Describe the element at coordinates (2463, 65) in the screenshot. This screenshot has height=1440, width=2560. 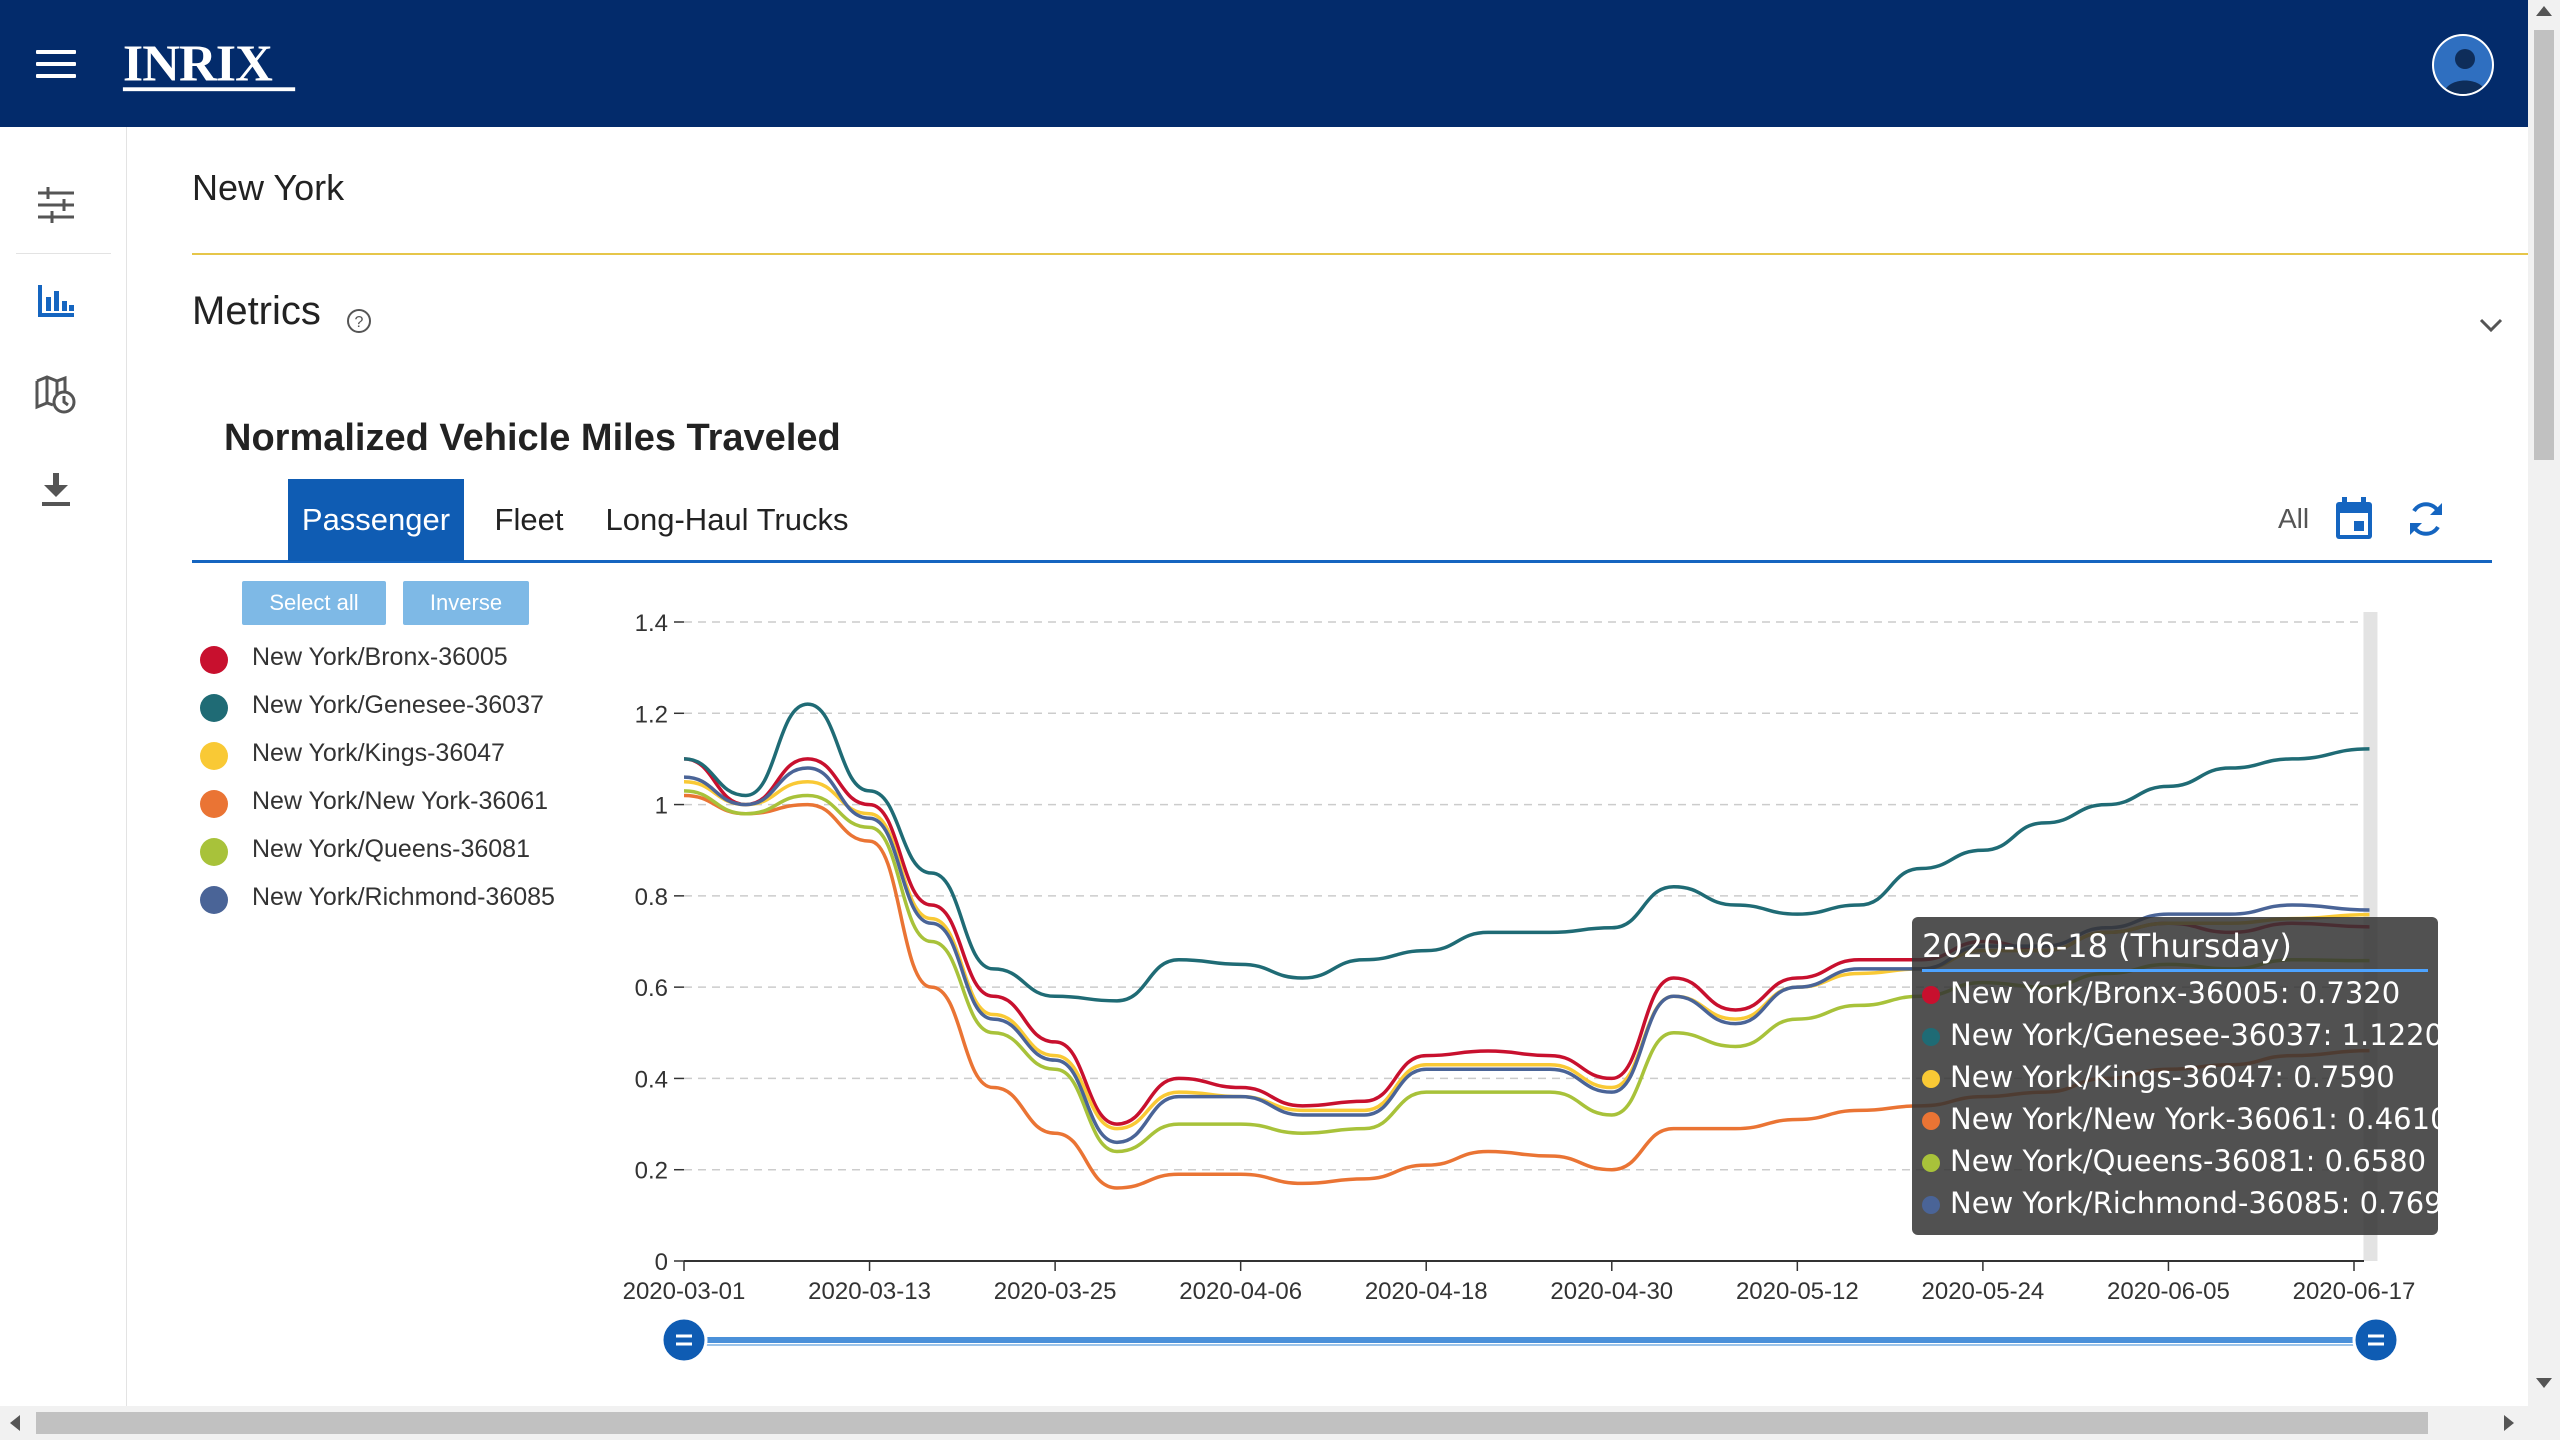
I see `user-avatar-icon` at that location.